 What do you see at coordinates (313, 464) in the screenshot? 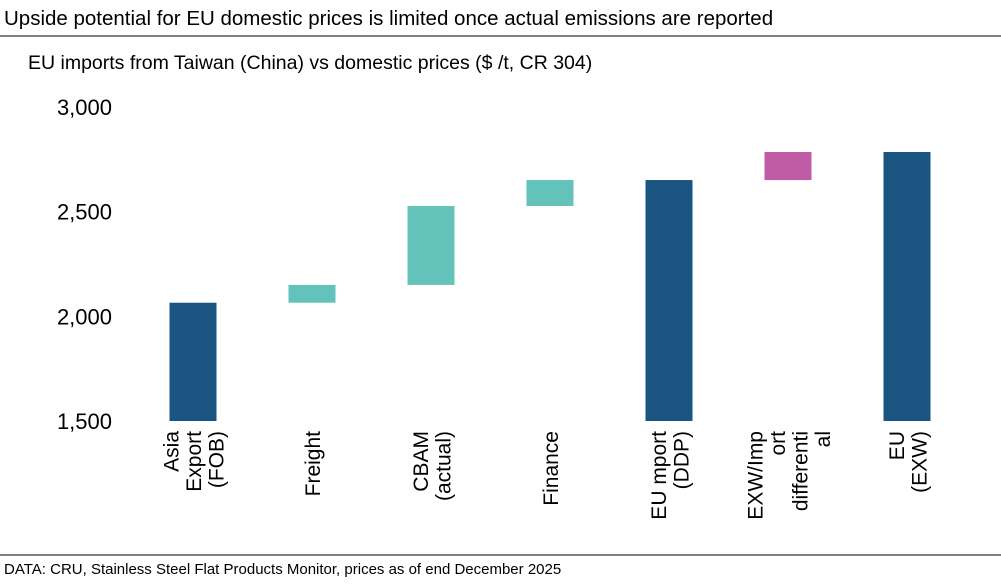
I see `x-tick-label: Freight` at bounding box center [313, 464].